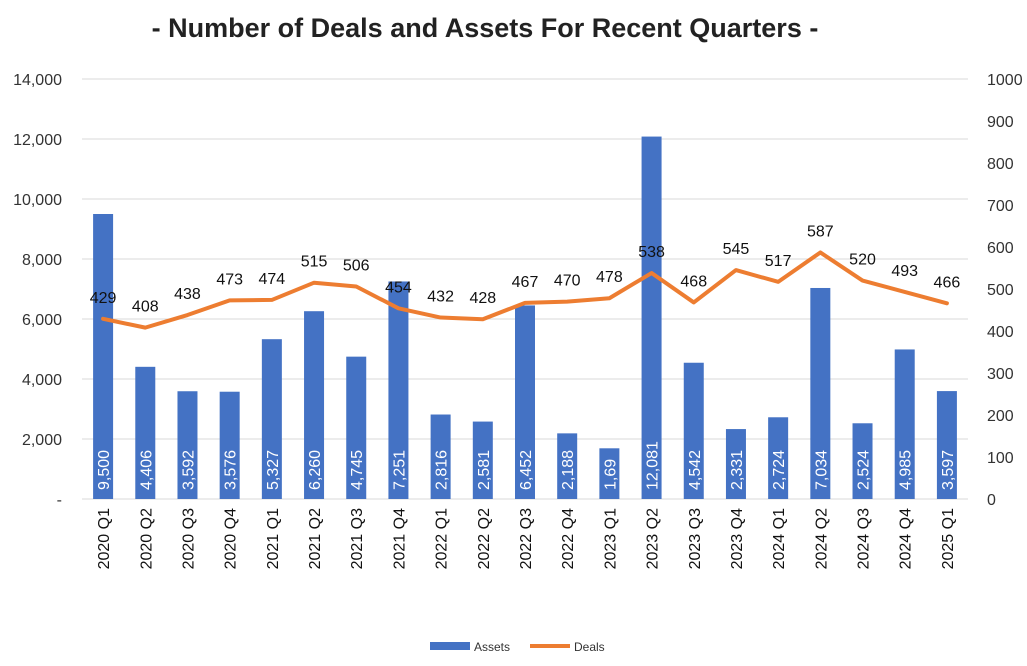 The width and height of the screenshot is (1027, 666). I want to click on right-axis-ticks: 0 100 200 300 400 500 600 700 800 900 1000, so click(1005, 290).